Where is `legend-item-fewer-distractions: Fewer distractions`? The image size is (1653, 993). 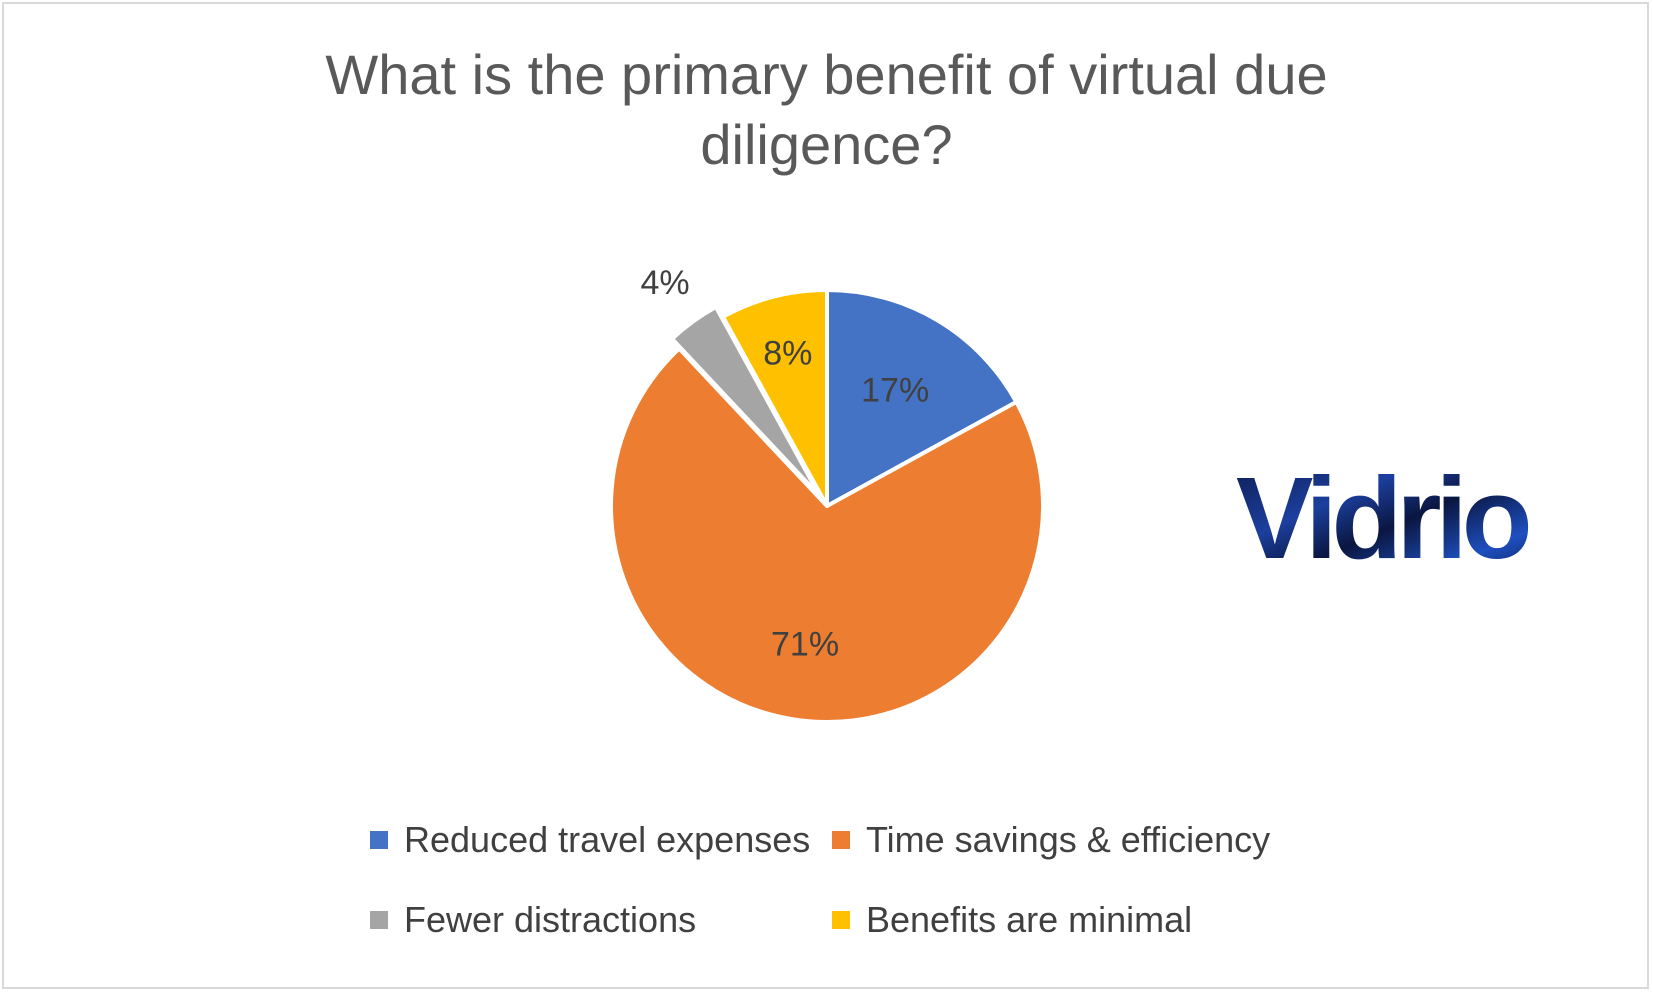 legend-item-fewer-distractions: Fewer distractions is located at coordinates (601, 919).